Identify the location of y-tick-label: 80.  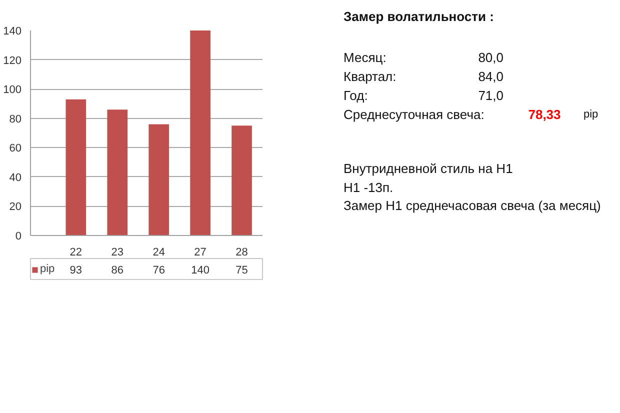
(15, 119).